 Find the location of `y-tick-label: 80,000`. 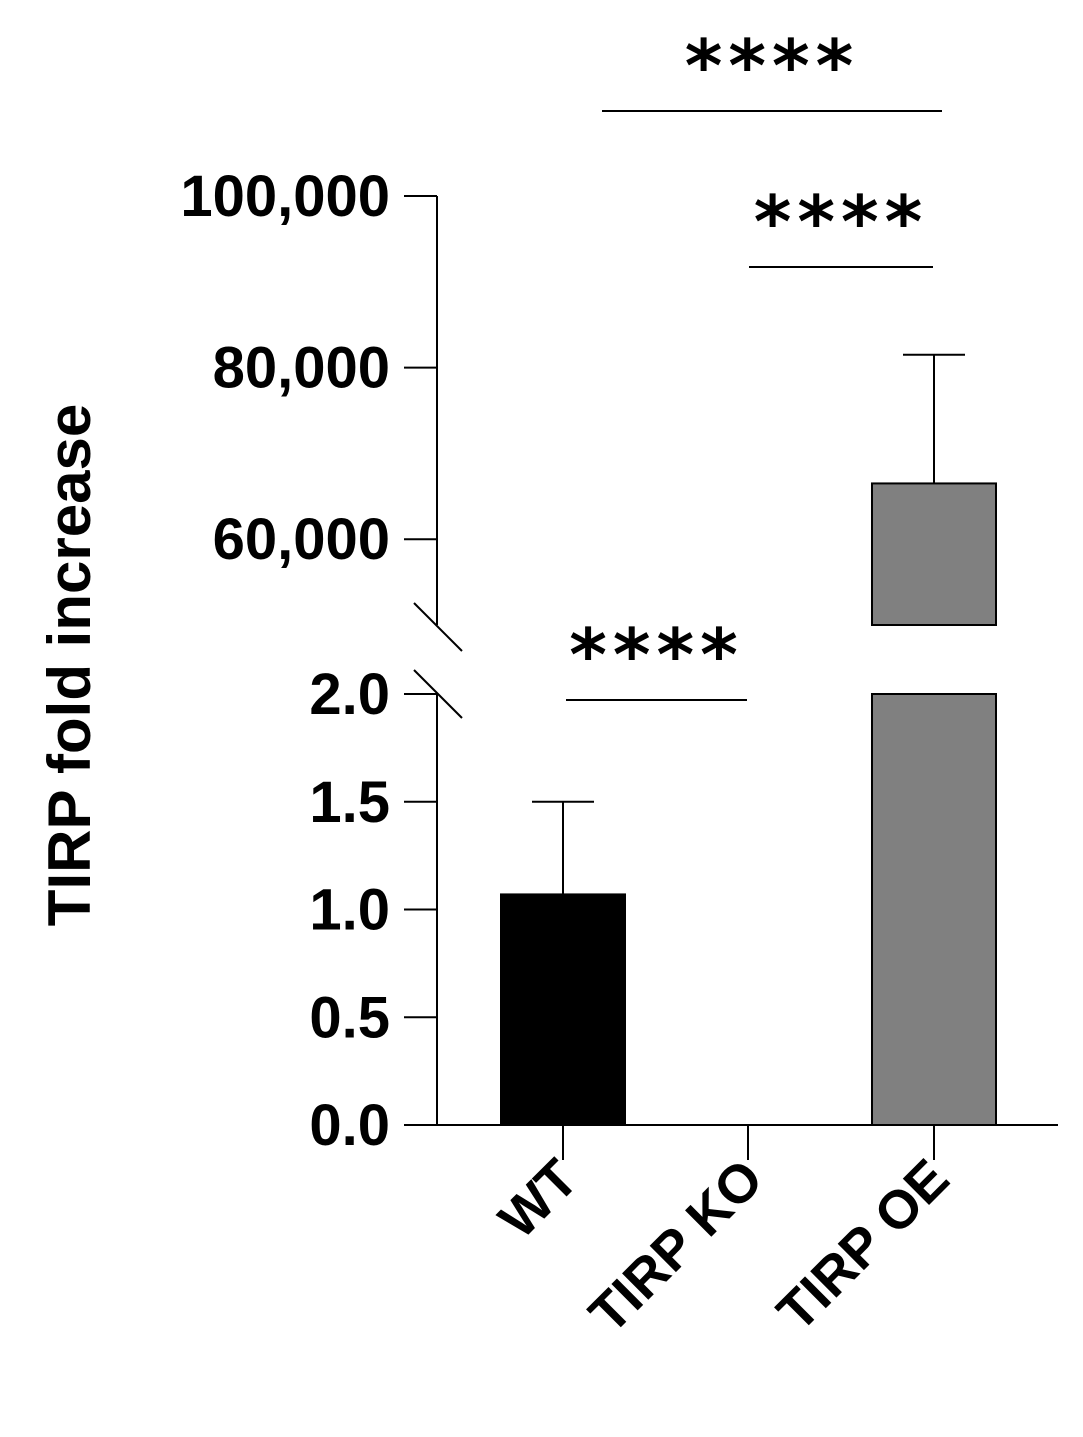

y-tick-label: 80,000 is located at coordinates (301, 368).